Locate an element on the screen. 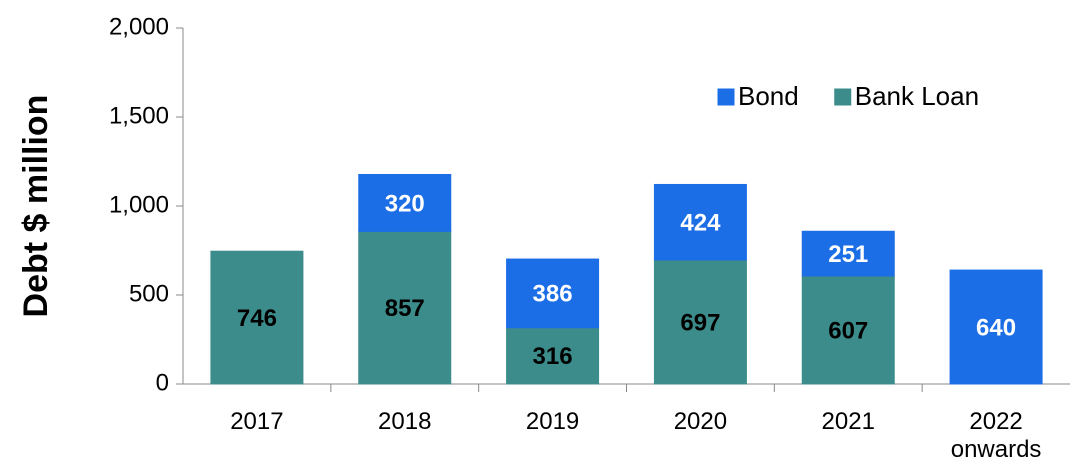 The width and height of the screenshot is (1074, 472). data-label: 746 is located at coordinates (257, 318).